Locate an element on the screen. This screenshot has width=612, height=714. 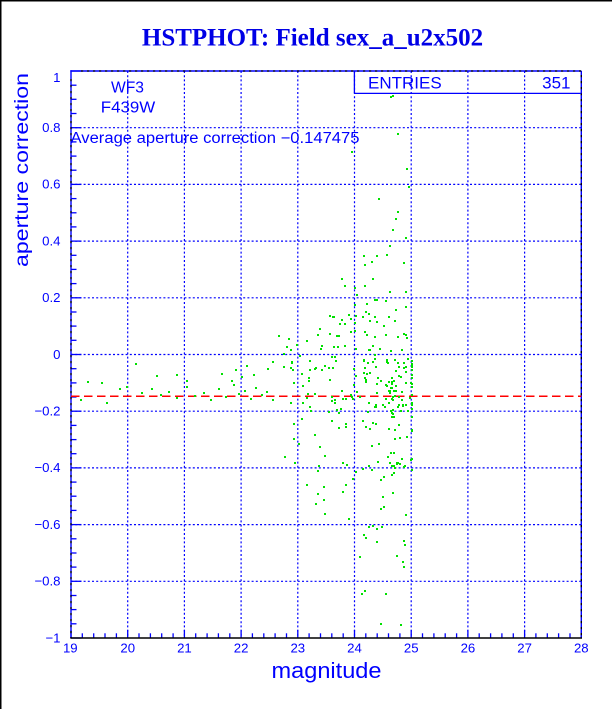
svg-text: 19 is located at coordinates (70, 648).